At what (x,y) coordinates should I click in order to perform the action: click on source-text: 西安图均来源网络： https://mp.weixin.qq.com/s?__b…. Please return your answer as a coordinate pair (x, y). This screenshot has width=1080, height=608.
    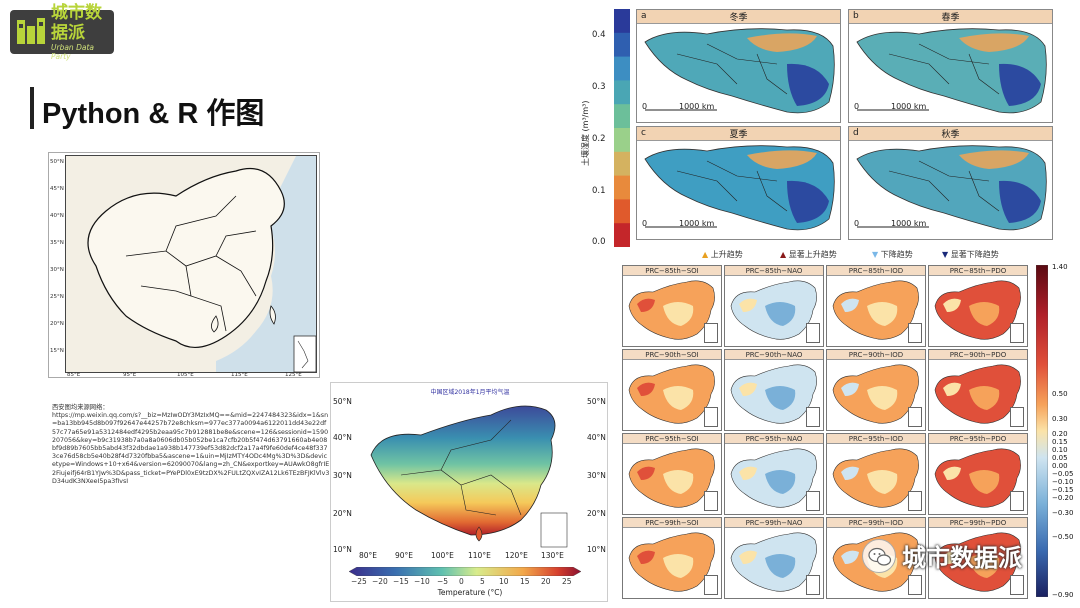
    Looking at the image, I should click on (191, 444).